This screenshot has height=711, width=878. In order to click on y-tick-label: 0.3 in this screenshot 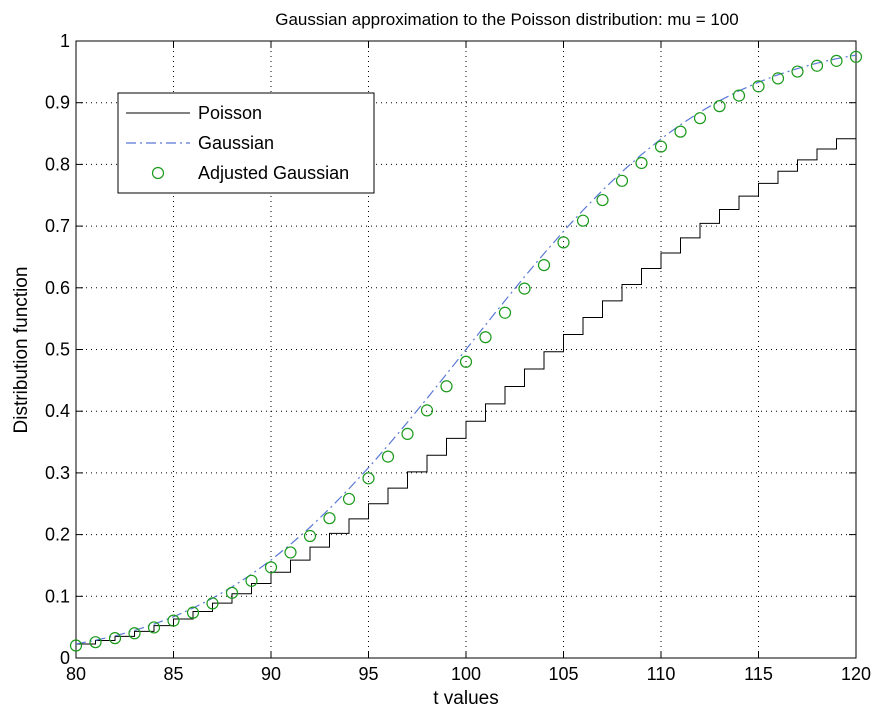, I will do `click(57, 473)`.